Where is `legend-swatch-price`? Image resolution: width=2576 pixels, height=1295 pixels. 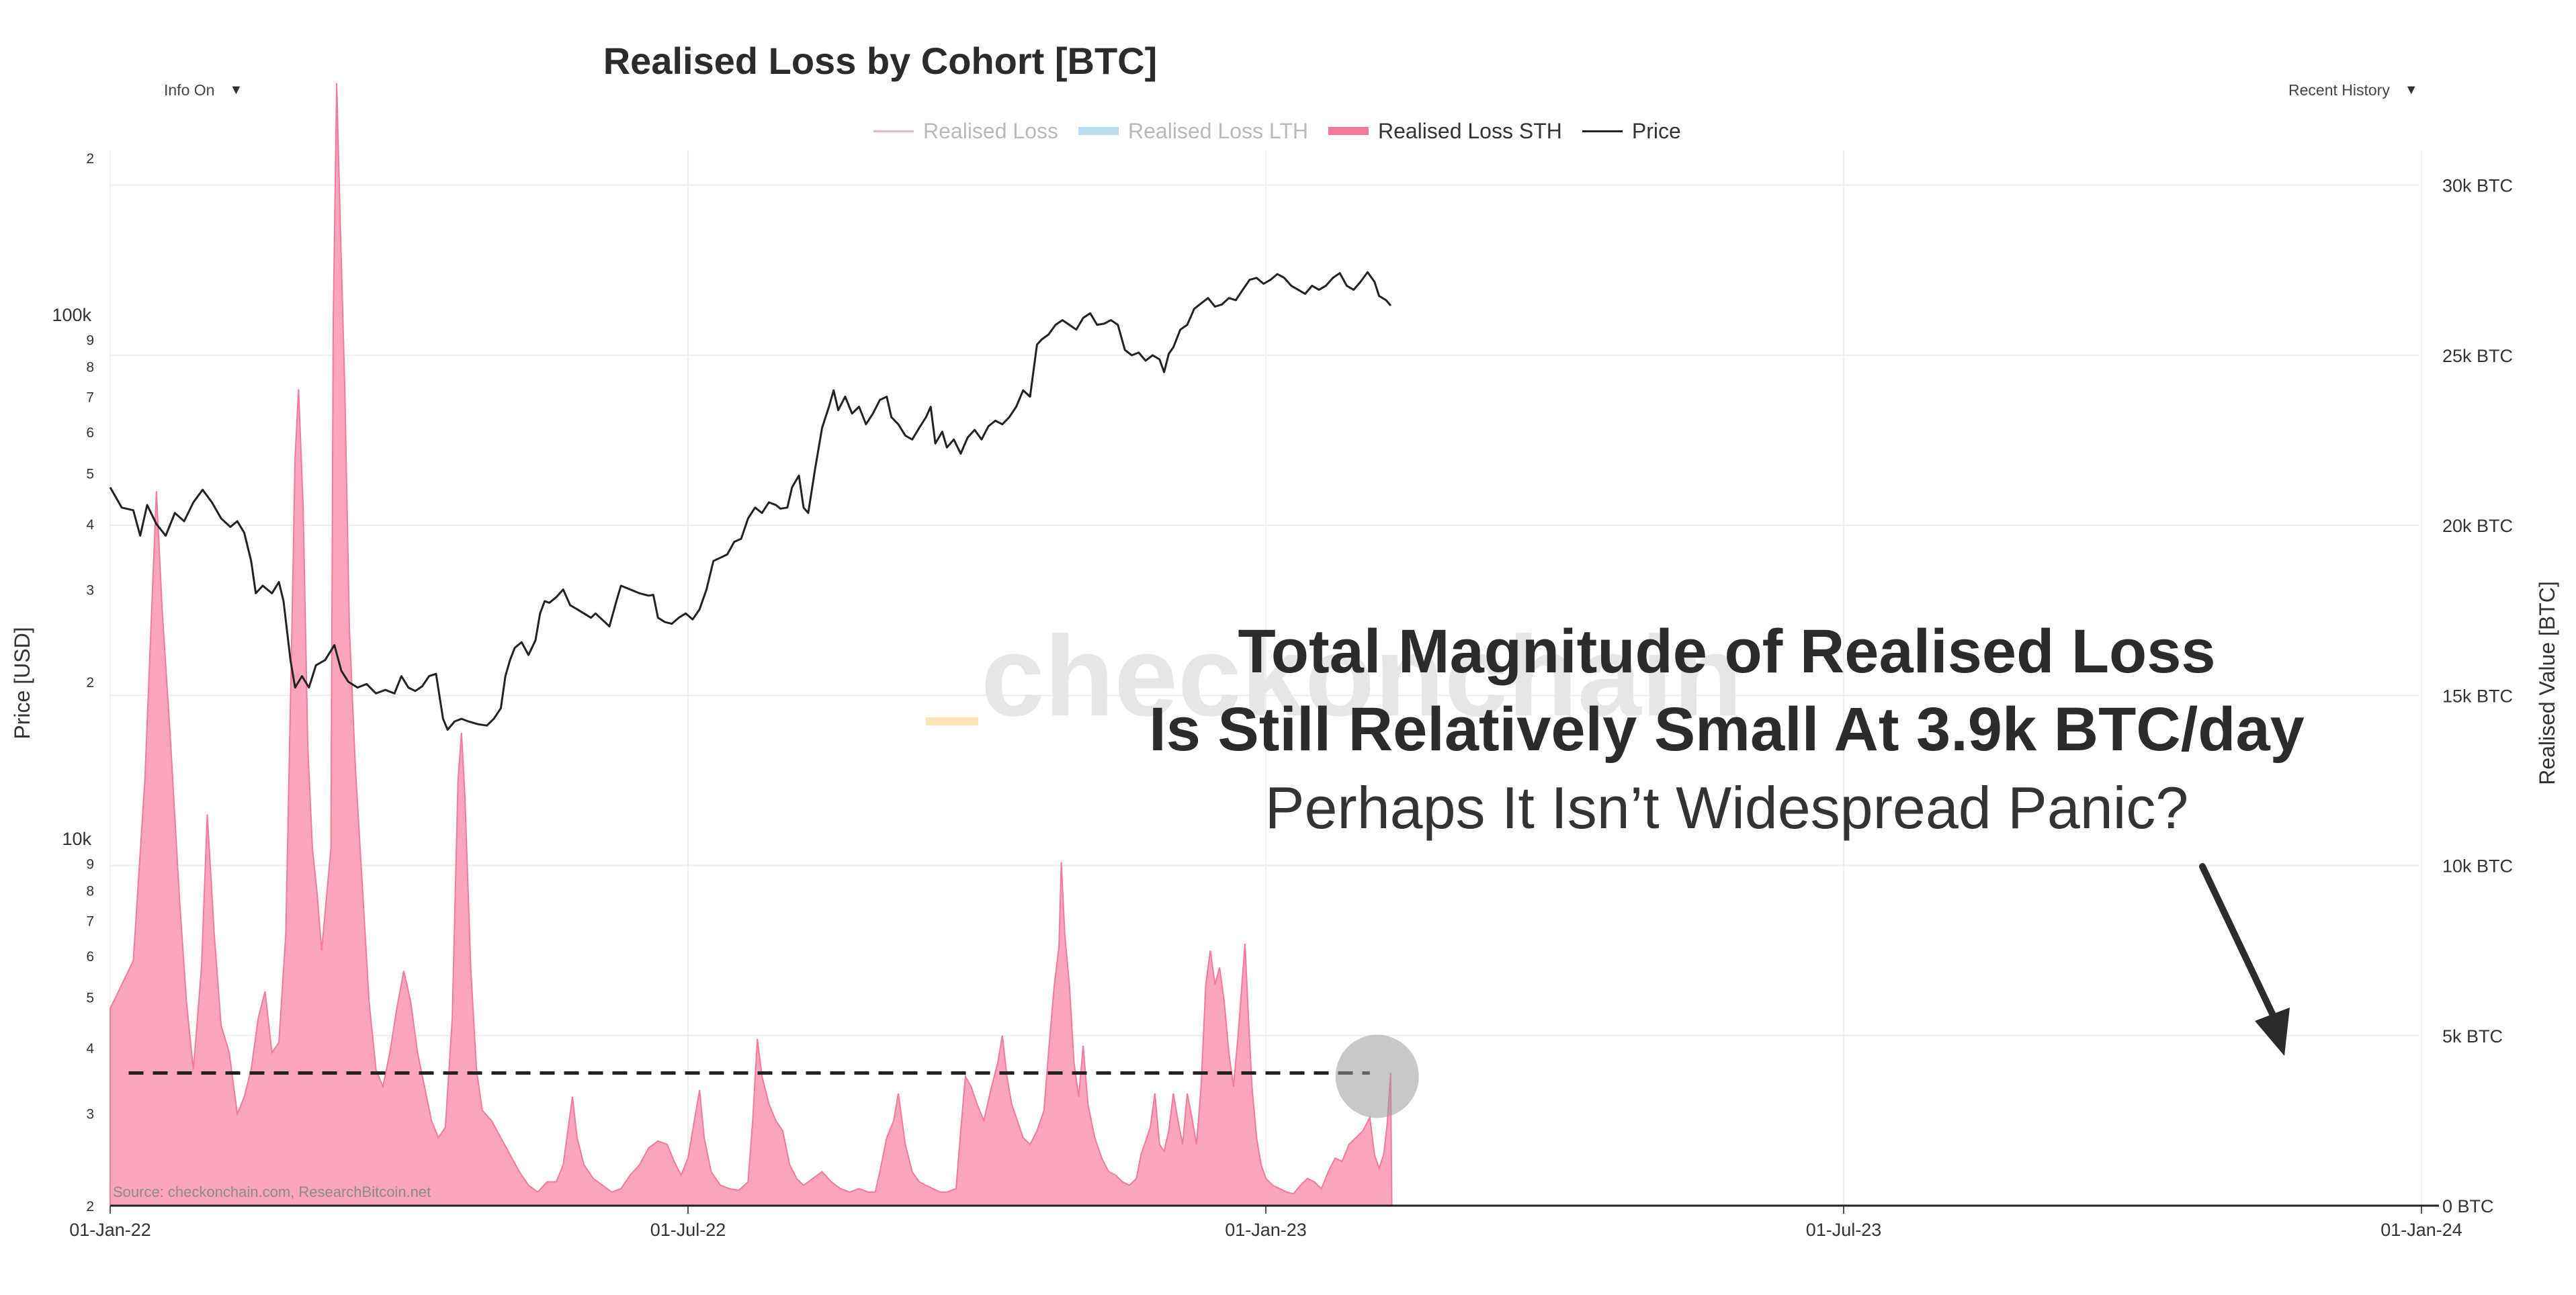
legend-swatch-price is located at coordinates (1602, 131).